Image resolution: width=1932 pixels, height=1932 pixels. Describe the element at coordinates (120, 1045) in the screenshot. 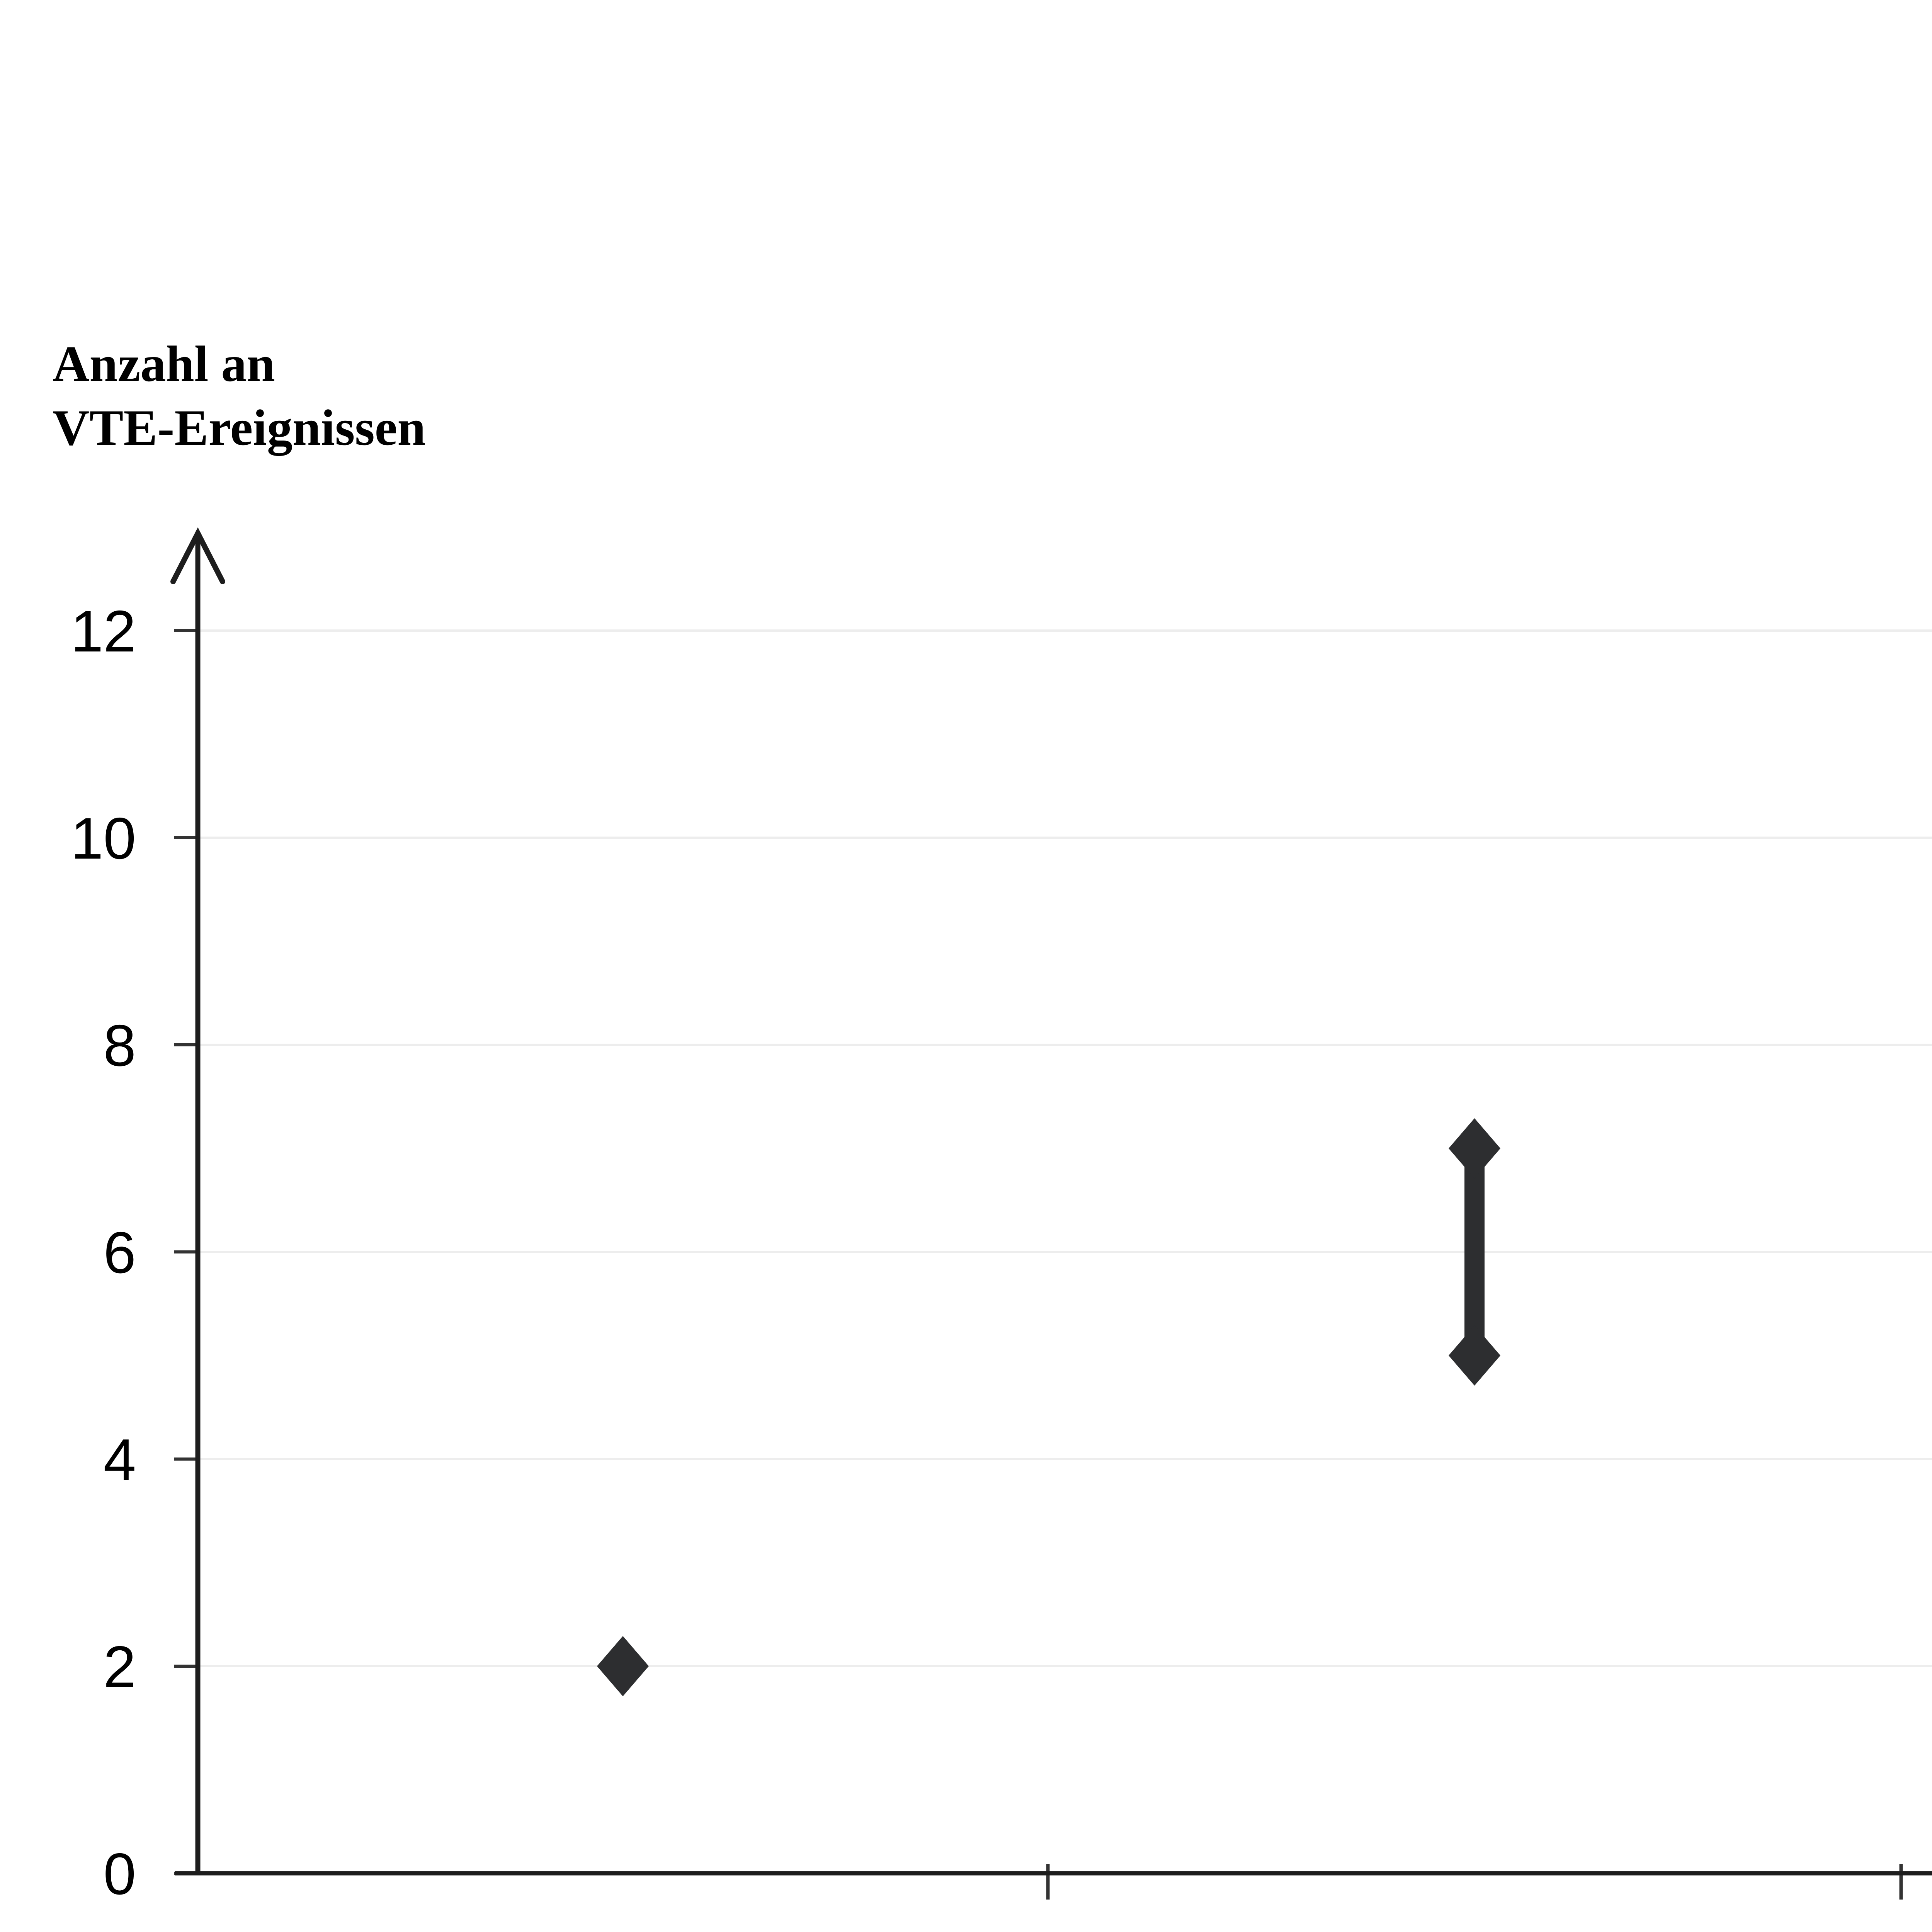

I see `y-tick-label-8: 8` at that location.